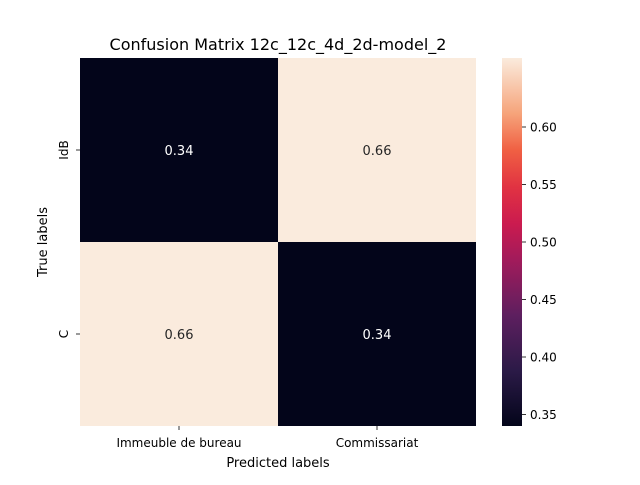  What do you see at coordinates (543, 358) in the screenshot?
I see `colorbar-tick-label: 0.40` at bounding box center [543, 358].